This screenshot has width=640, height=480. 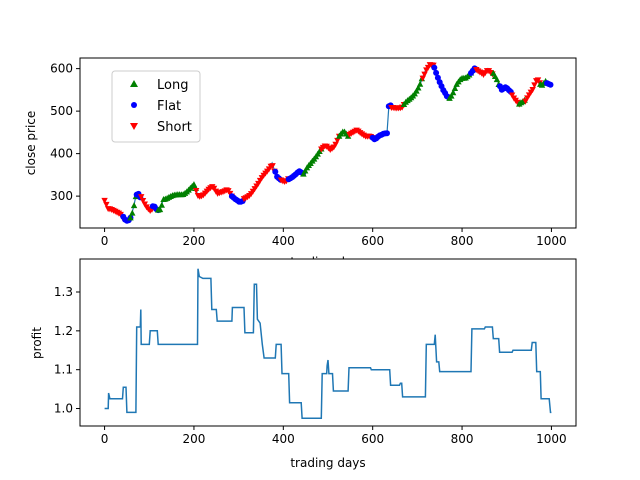 What do you see at coordinates (37, 343) in the screenshot?
I see `profit-y-axis-label: profit` at bounding box center [37, 343].